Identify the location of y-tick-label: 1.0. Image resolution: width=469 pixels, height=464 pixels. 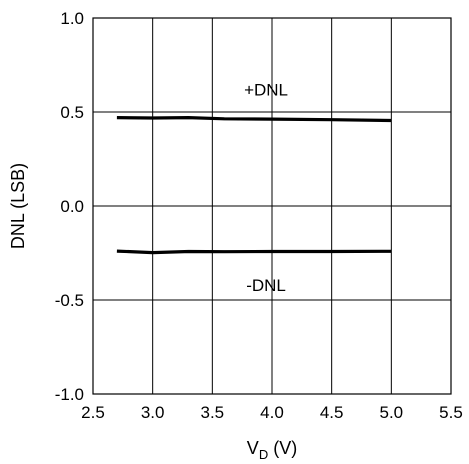
(72, 18).